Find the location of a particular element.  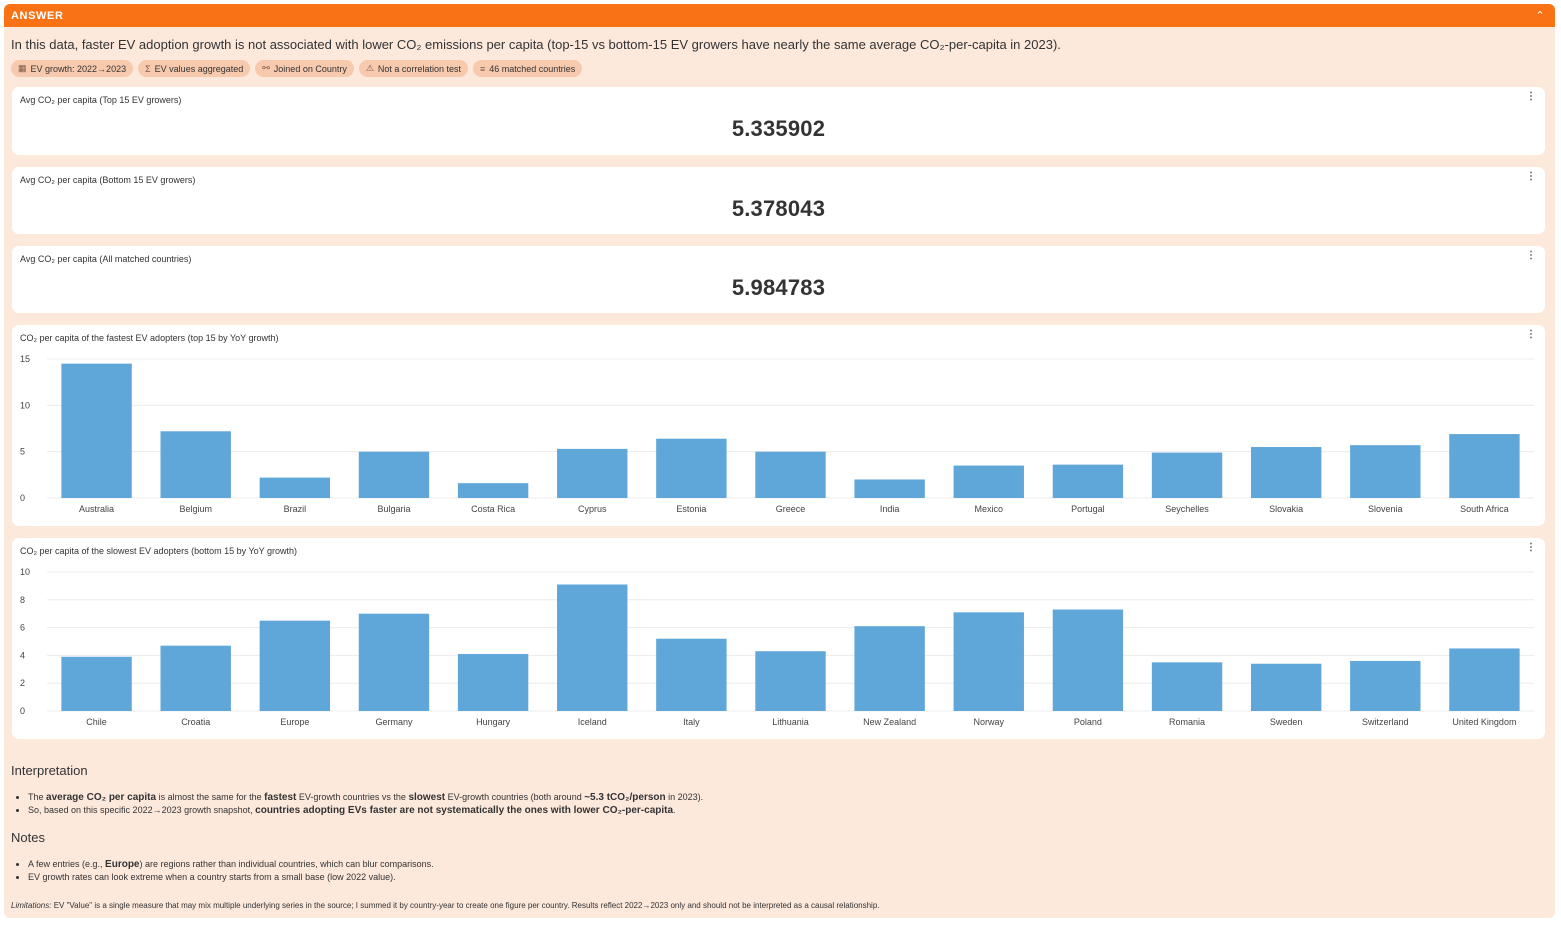

bar-europe is located at coordinates (295, 665).